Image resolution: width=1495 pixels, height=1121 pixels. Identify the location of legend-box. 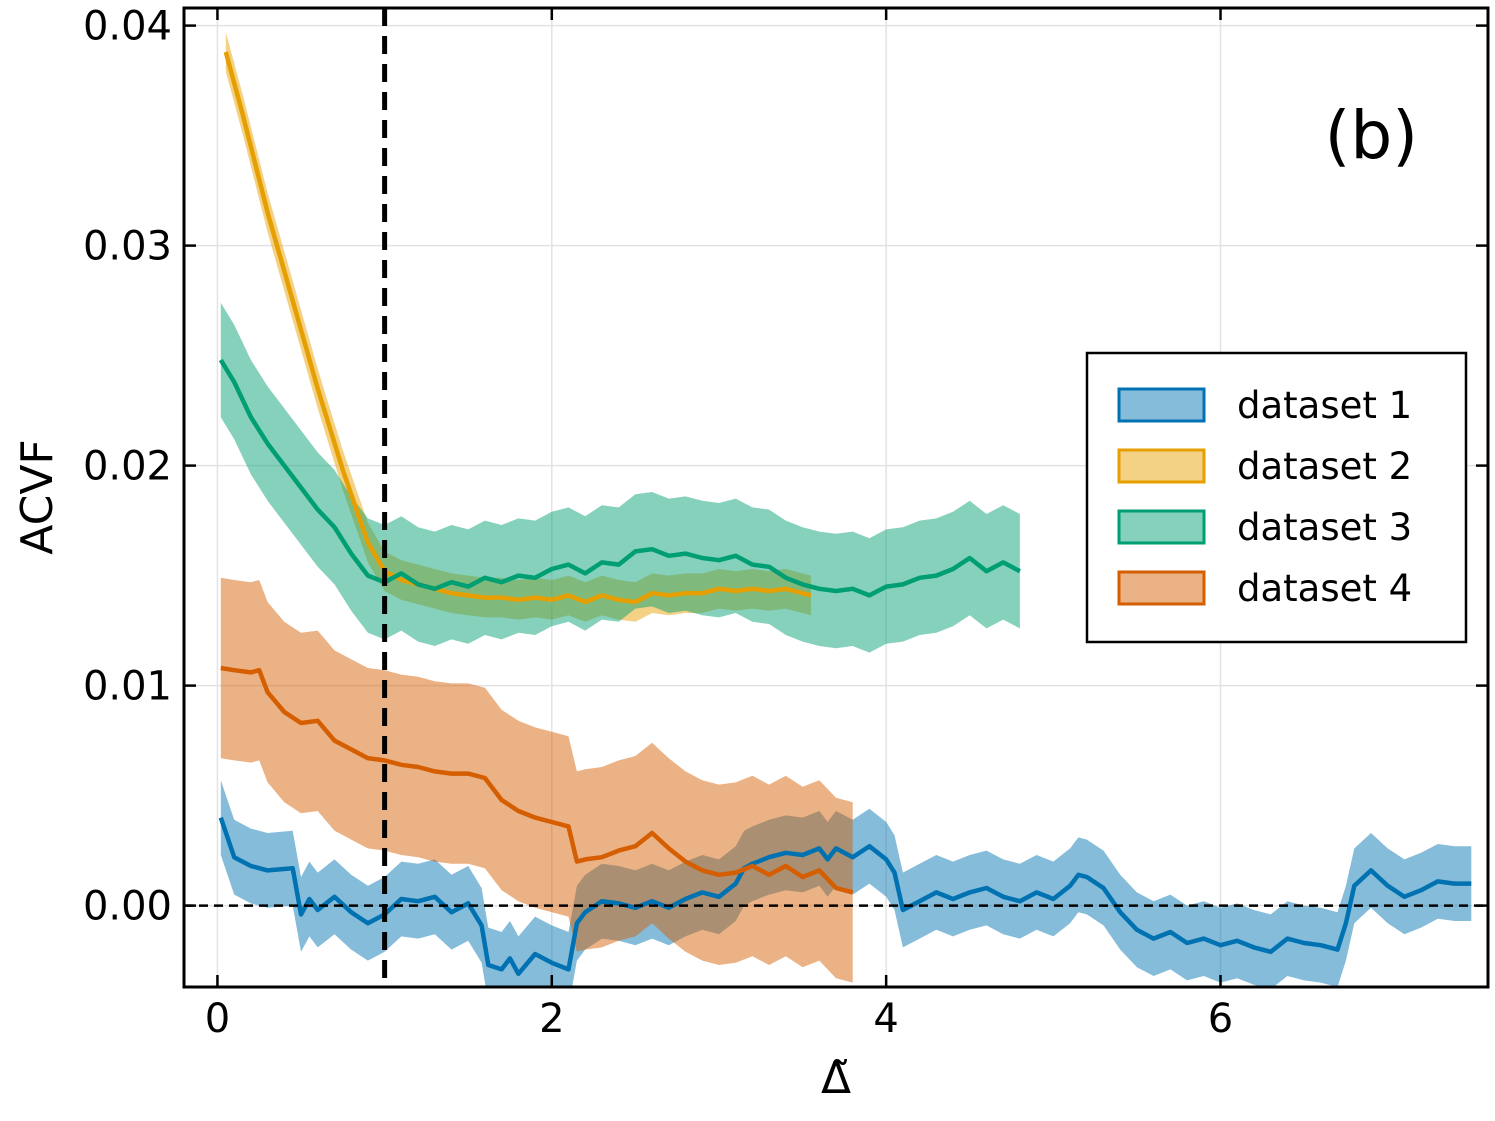
(1276, 497).